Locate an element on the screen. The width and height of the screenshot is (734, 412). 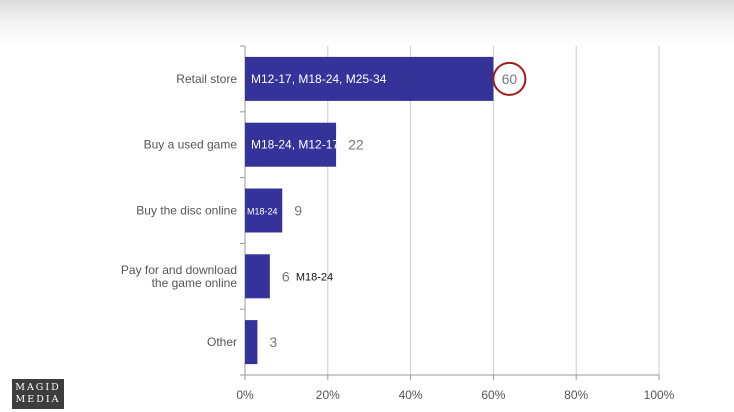
logo-line-1: MAGID is located at coordinates (38, 387).